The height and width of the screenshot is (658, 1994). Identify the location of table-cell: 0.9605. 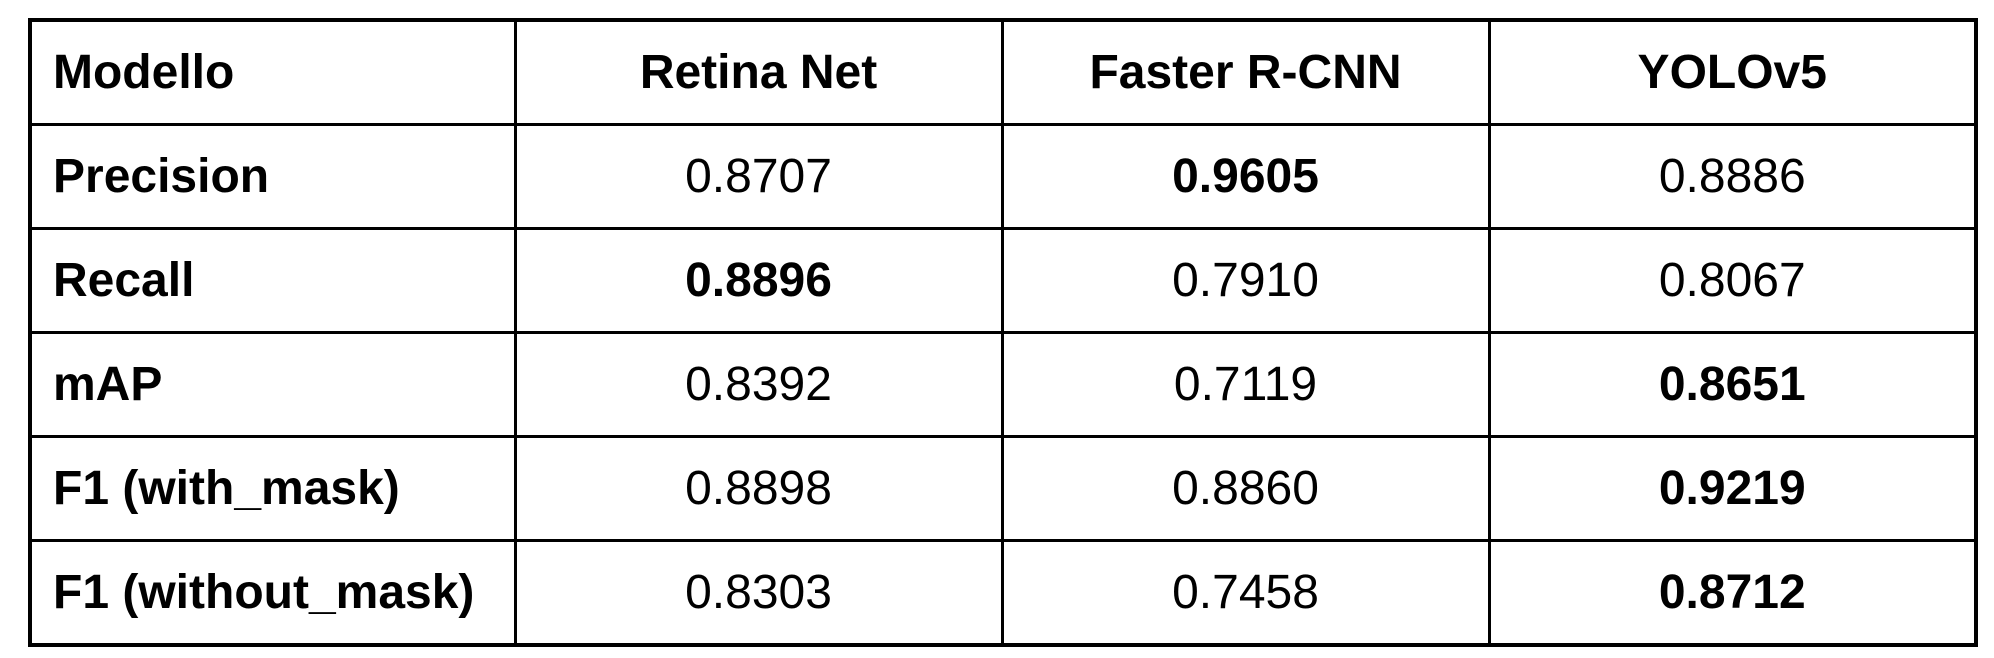
(1245, 176).